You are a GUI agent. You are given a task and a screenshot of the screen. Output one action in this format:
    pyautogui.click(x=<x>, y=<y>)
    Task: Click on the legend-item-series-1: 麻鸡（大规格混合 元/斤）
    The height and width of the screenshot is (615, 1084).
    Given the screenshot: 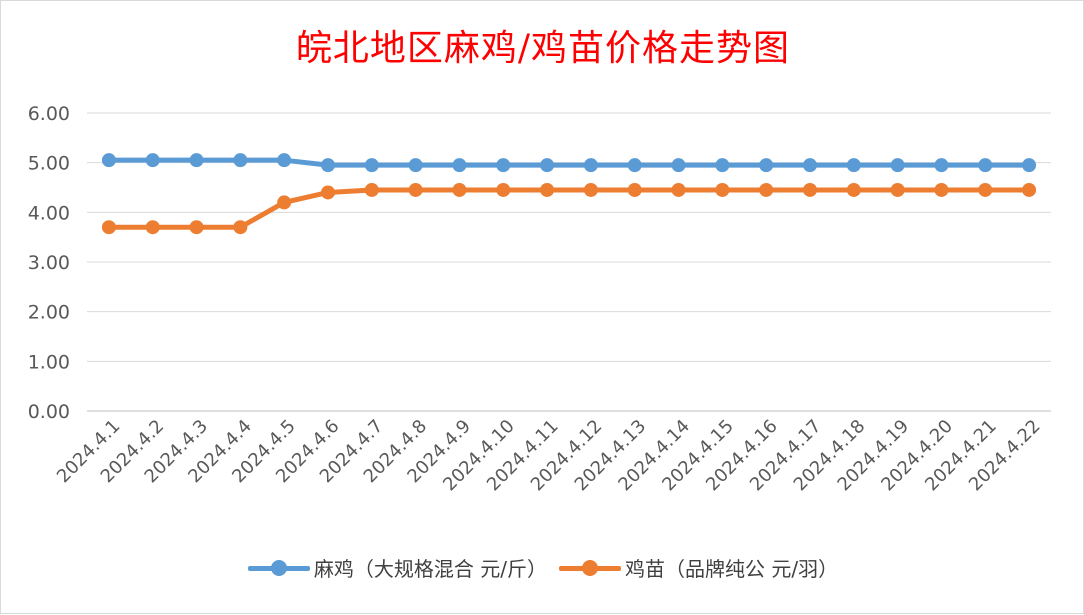 What is the action you would take?
    pyautogui.click(x=397, y=567)
    